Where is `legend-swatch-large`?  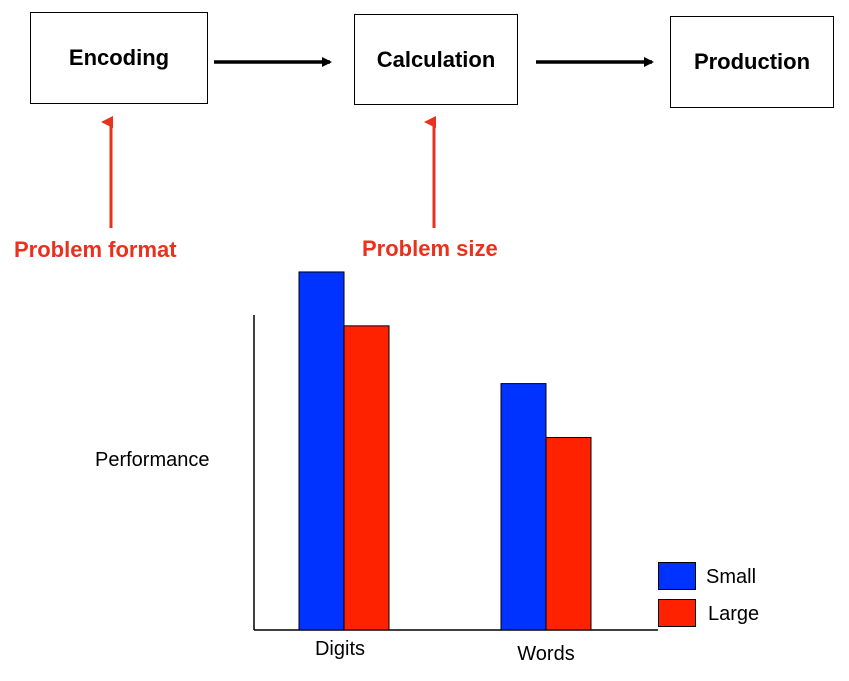 legend-swatch-large is located at coordinates (677, 613).